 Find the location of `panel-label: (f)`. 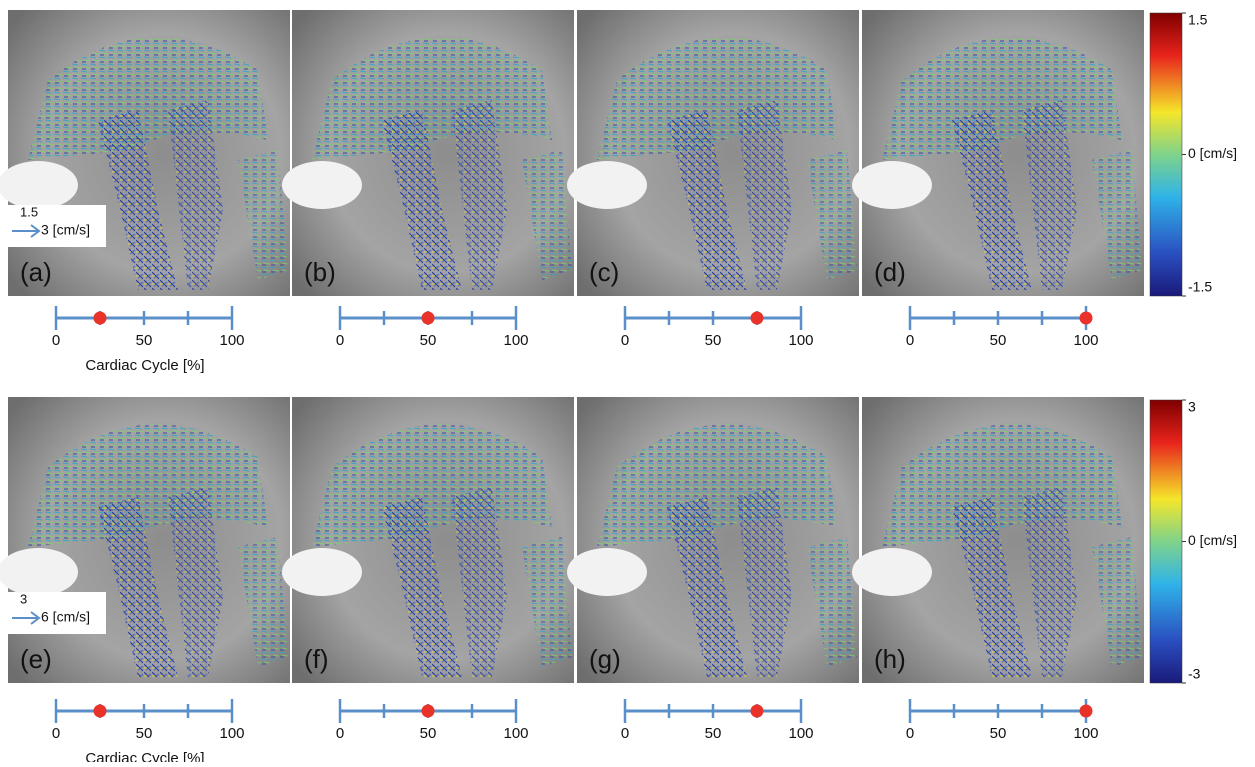

panel-label: (f) is located at coordinates (316, 659).